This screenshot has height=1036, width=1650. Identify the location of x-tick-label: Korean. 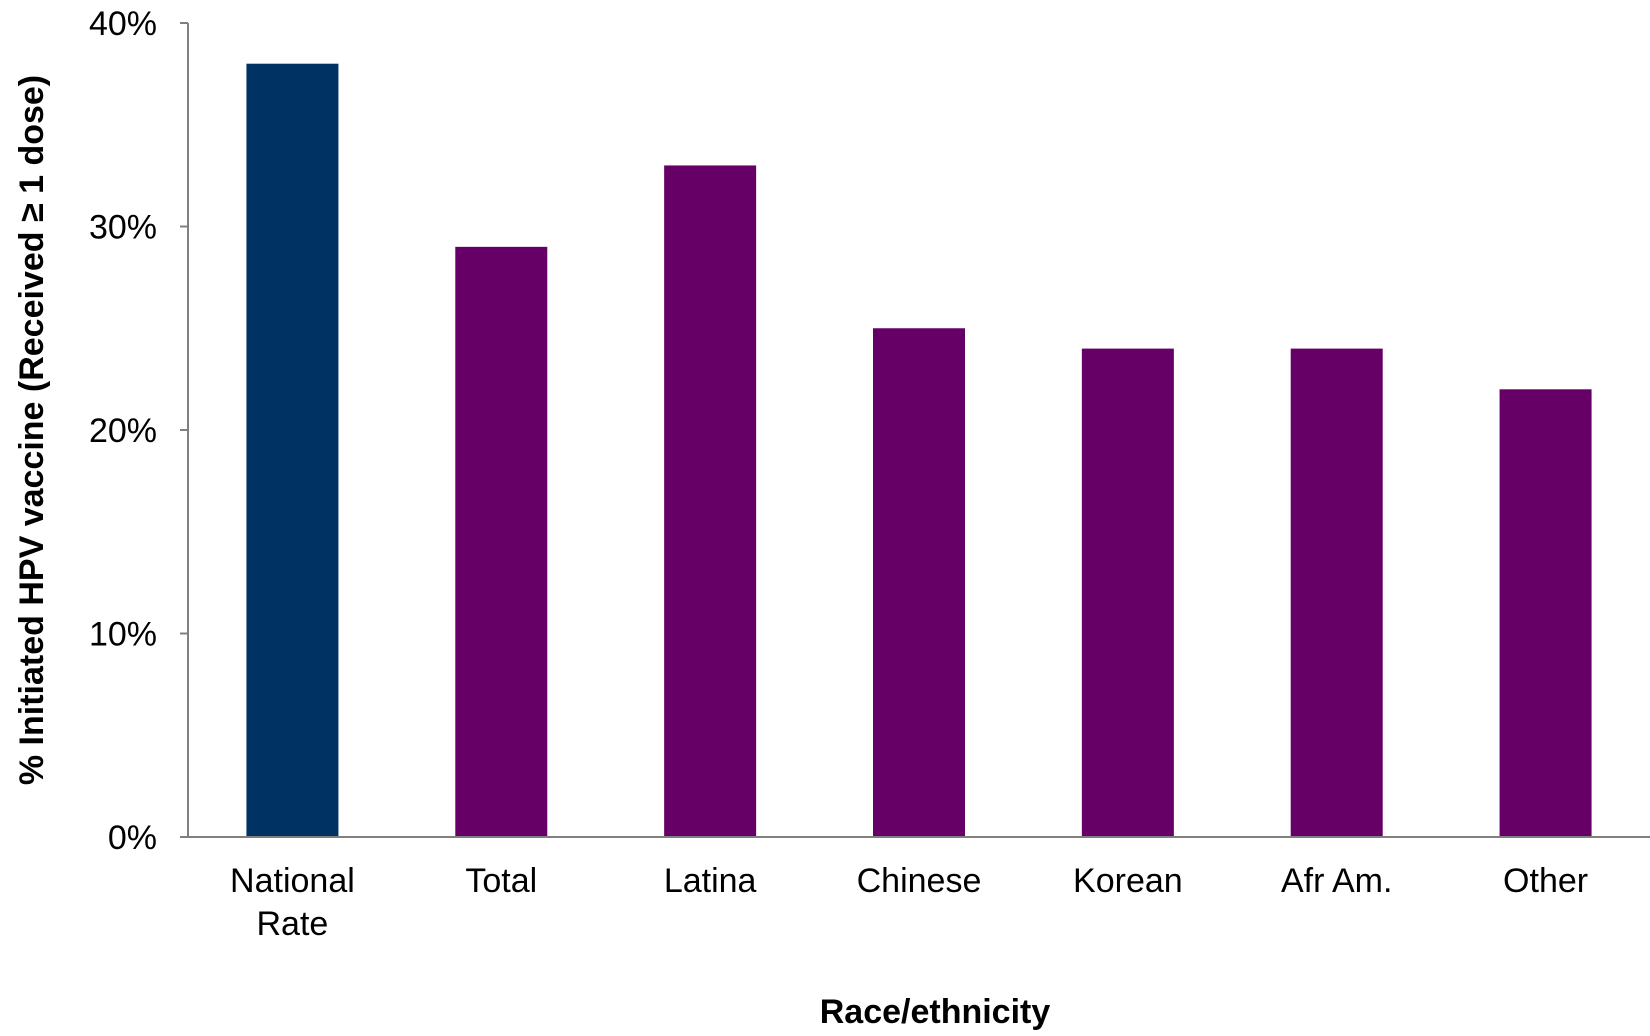
(1128, 881).